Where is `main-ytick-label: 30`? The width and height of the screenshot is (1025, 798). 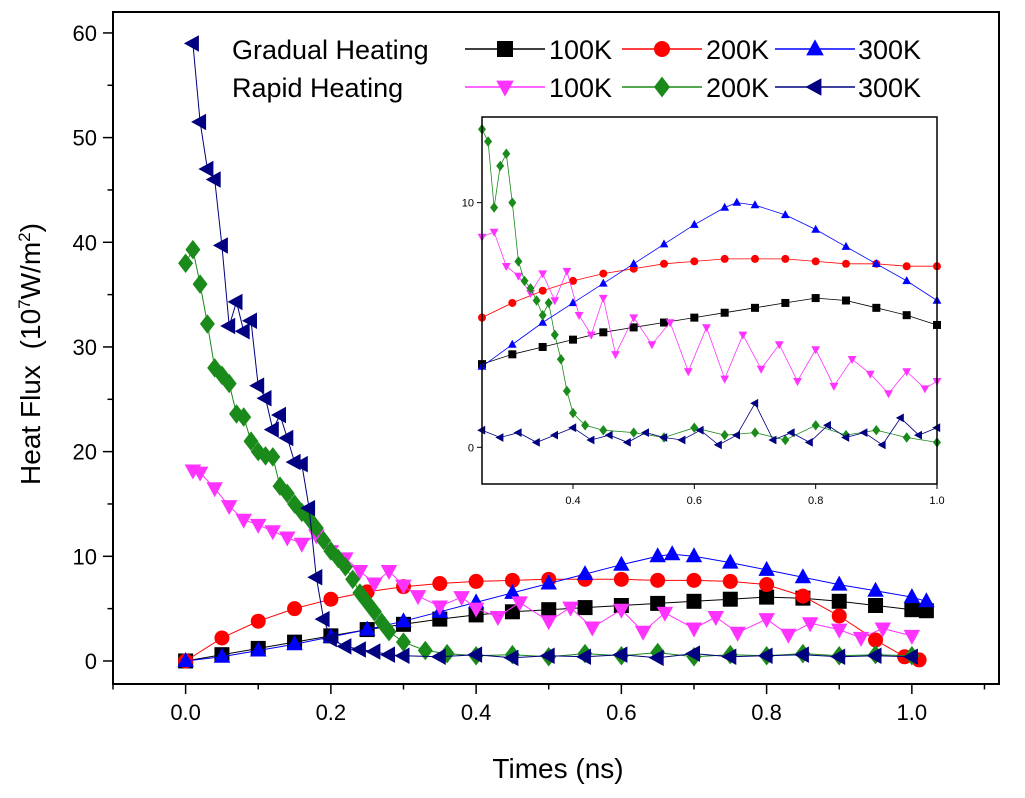
main-ytick-label: 30 is located at coordinates (85, 347).